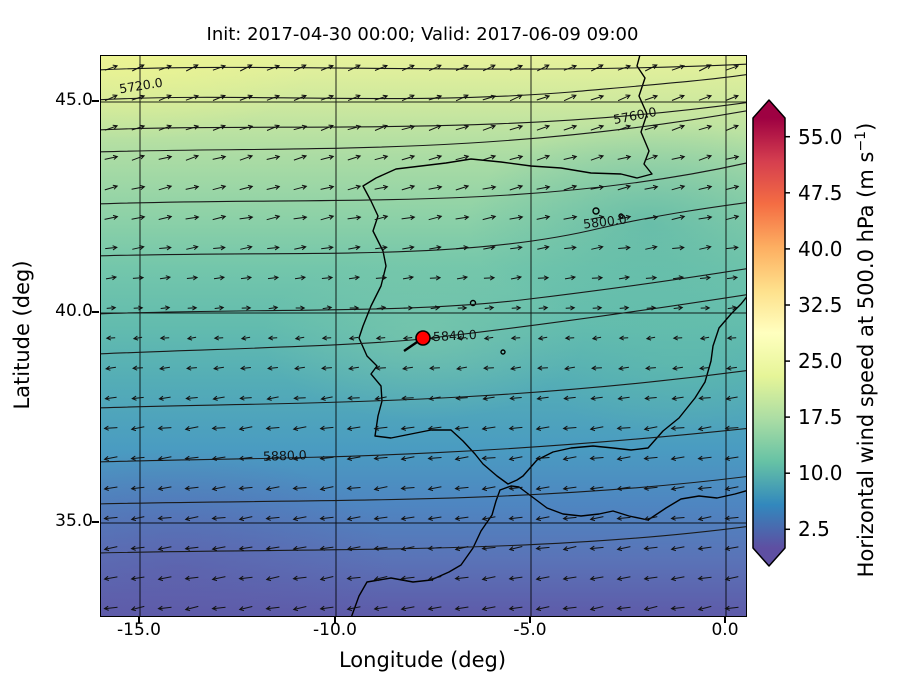 The image size is (900, 700). Describe the element at coordinates (820, 473) in the screenshot. I see `colorbar-tick-label: 10.0` at that location.